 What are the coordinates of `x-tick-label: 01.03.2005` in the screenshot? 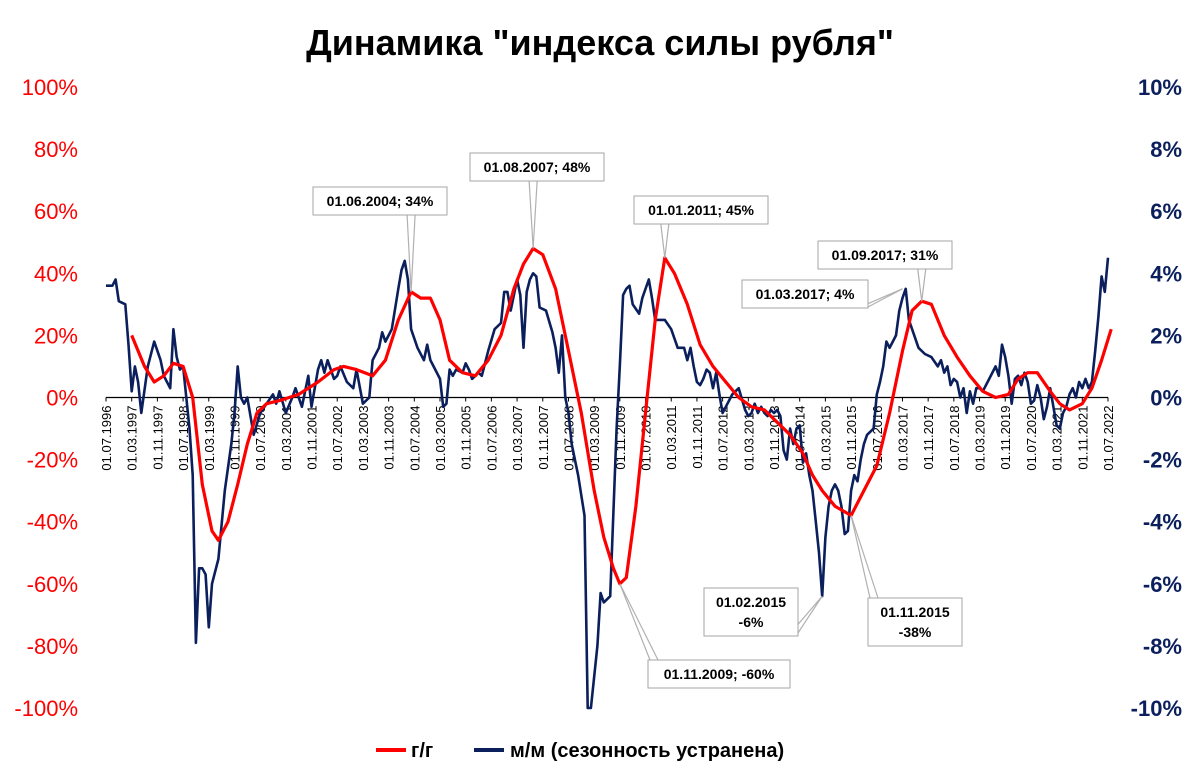 It's located at (440, 438).